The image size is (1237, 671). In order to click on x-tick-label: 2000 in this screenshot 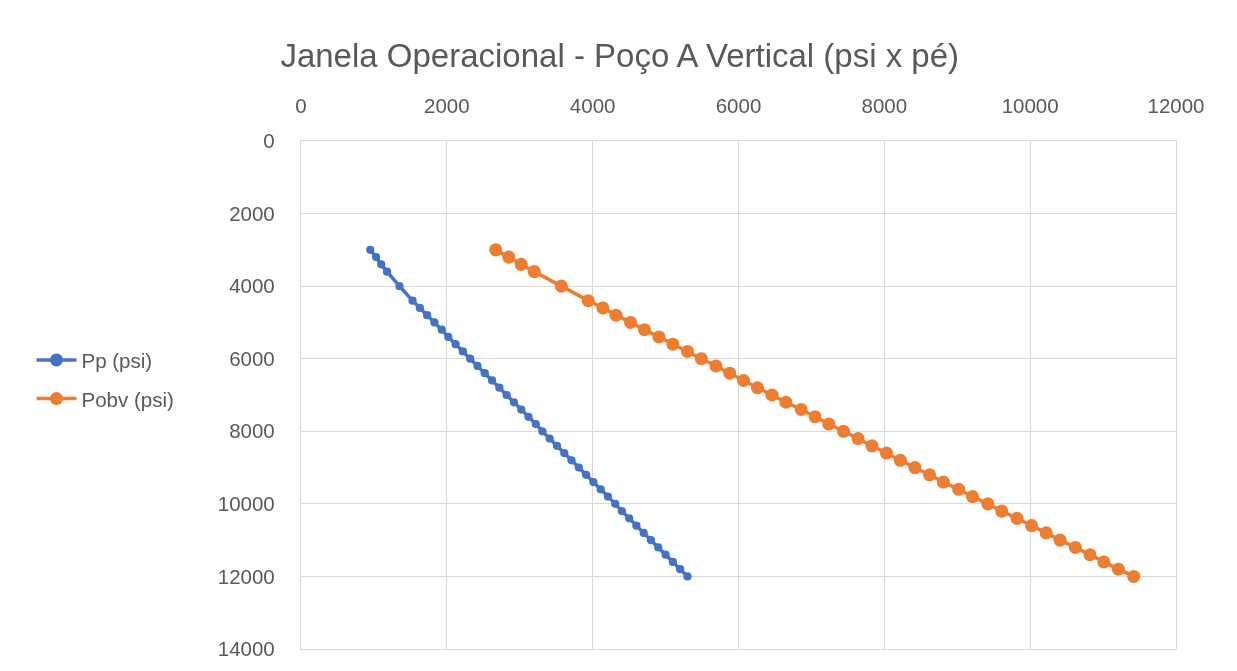, I will do `click(447, 105)`.